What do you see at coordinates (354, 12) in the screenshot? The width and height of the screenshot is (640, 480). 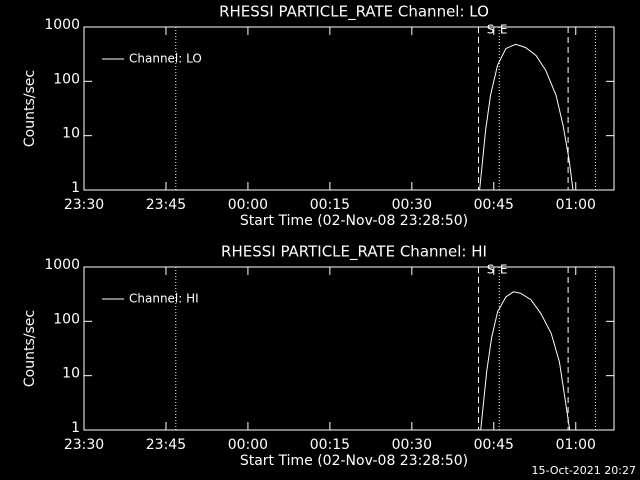 I see `chart-title: RHESSI PARTICLE_RATE Channel: LO` at bounding box center [354, 12].